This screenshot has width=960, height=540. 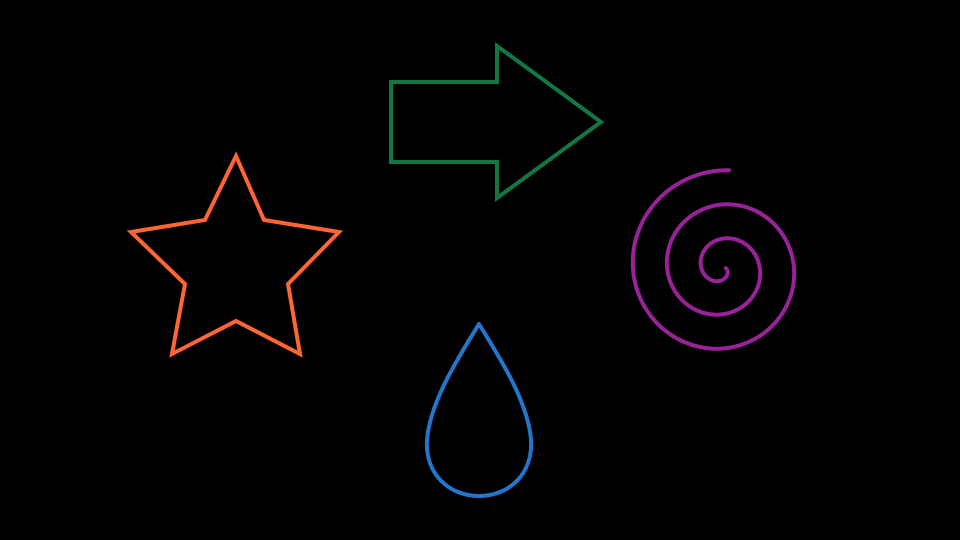 What do you see at coordinates (497, 122) in the screenshot?
I see `arrow-right-icon` at bounding box center [497, 122].